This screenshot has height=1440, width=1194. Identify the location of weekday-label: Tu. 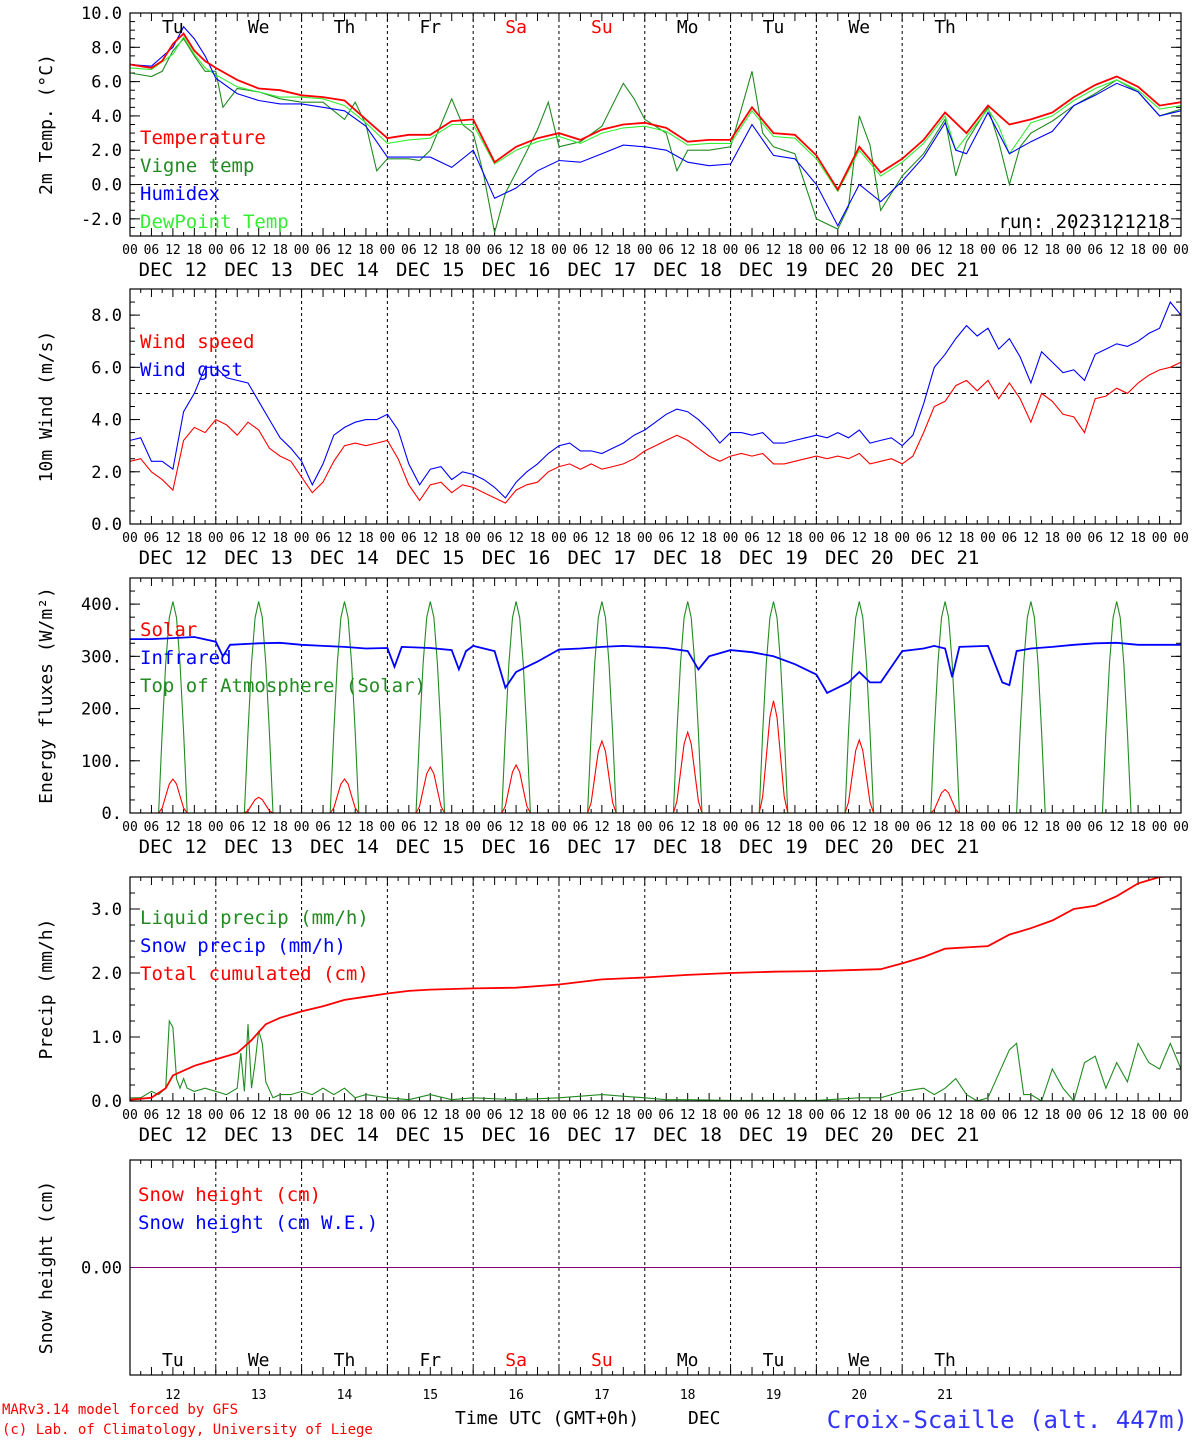
(774, 1360).